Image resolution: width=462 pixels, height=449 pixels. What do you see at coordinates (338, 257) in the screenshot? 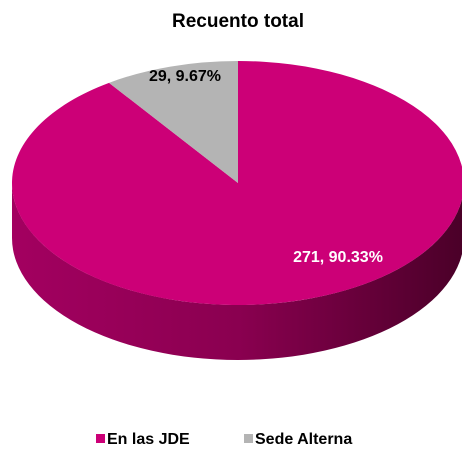
I see `data-label: 271, 90.33%` at bounding box center [338, 257].